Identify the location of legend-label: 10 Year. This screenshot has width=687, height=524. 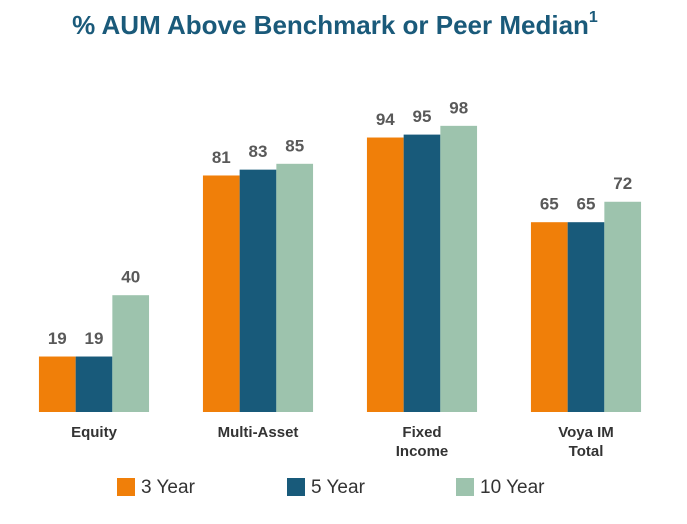
(512, 487).